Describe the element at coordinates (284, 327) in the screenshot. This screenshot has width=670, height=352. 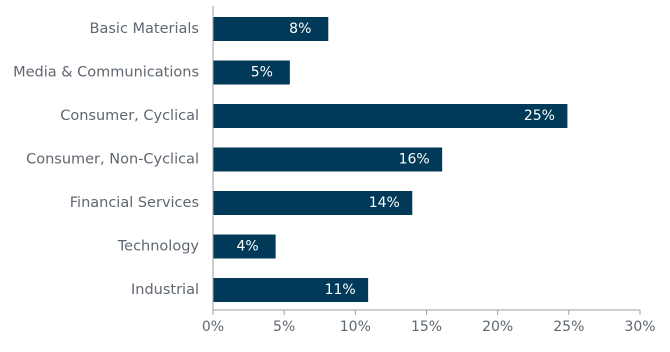
I see `x-tick-label: 5%` at that location.